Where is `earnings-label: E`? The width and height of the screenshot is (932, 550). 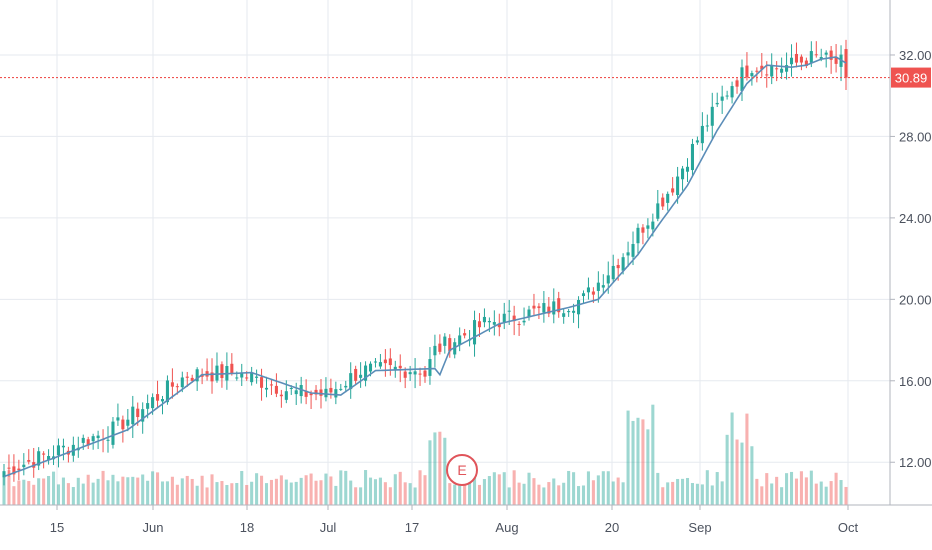 earnings-label: E is located at coordinates (461, 470).